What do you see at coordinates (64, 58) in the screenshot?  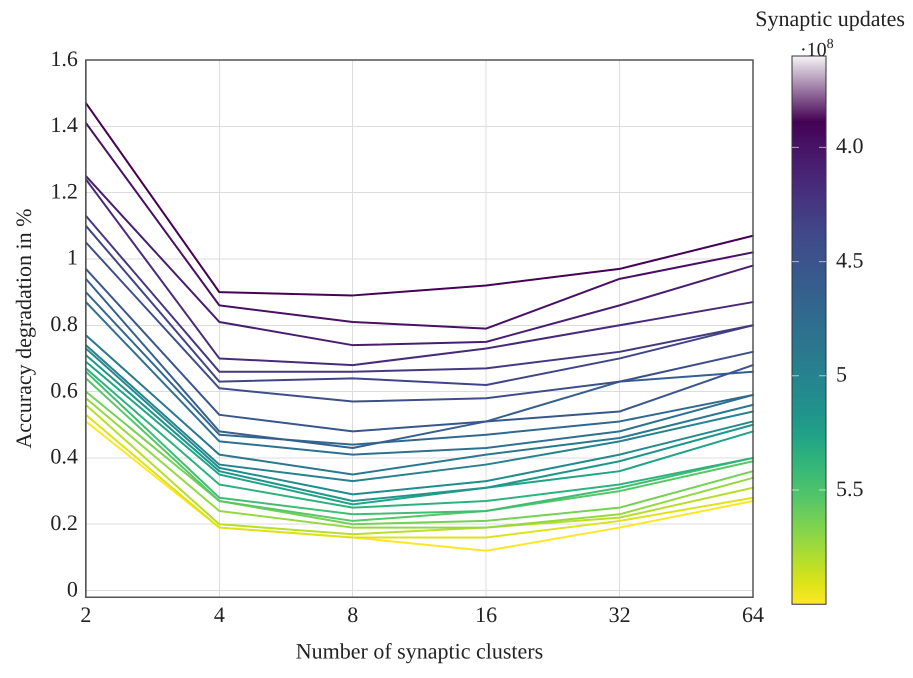 I see `y-tick-label: 1.6` at bounding box center [64, 58].